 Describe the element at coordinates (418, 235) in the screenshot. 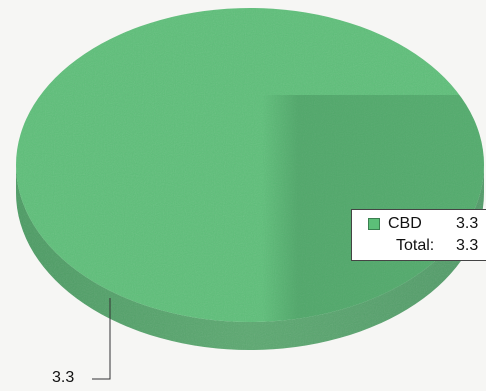

I see `legend: CBD 3.3 Total: 3.3` at that location.